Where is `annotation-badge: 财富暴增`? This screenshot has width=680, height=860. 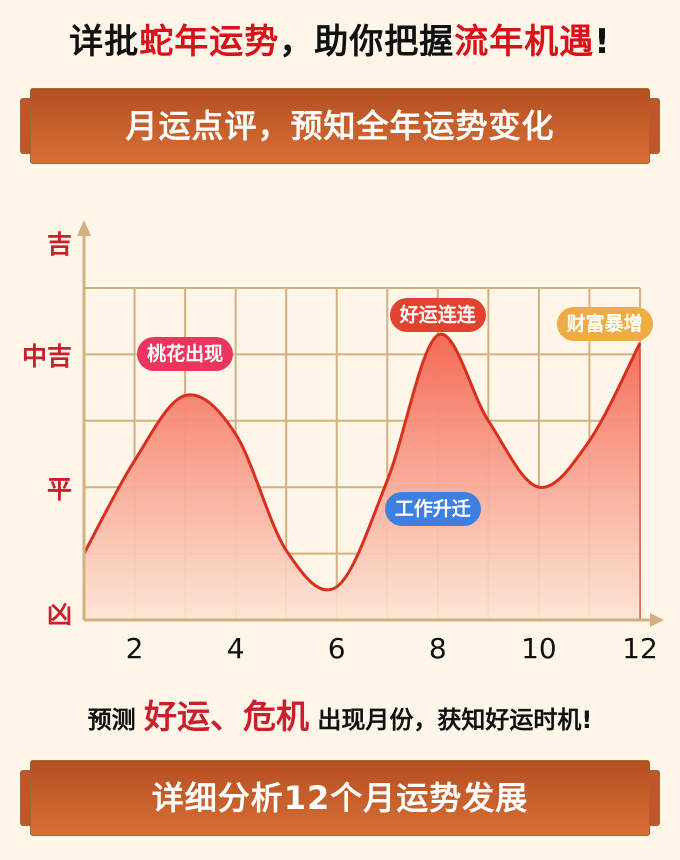 annotation-badge: 财富暴增 is located at coordinates (604, 323).